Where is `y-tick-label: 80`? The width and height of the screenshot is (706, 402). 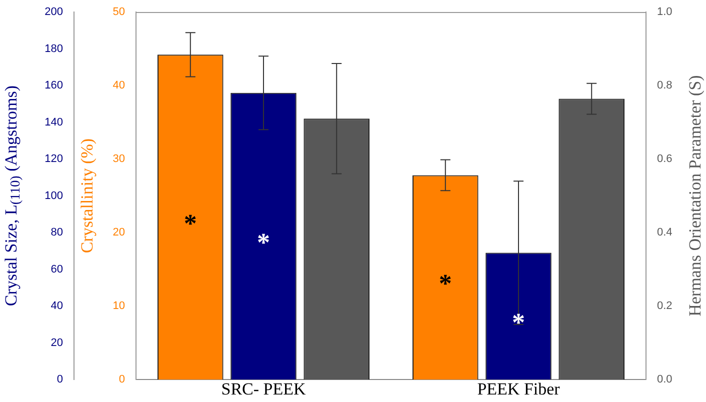
y-tick-label: 80 is located at coordinates (56, 232).